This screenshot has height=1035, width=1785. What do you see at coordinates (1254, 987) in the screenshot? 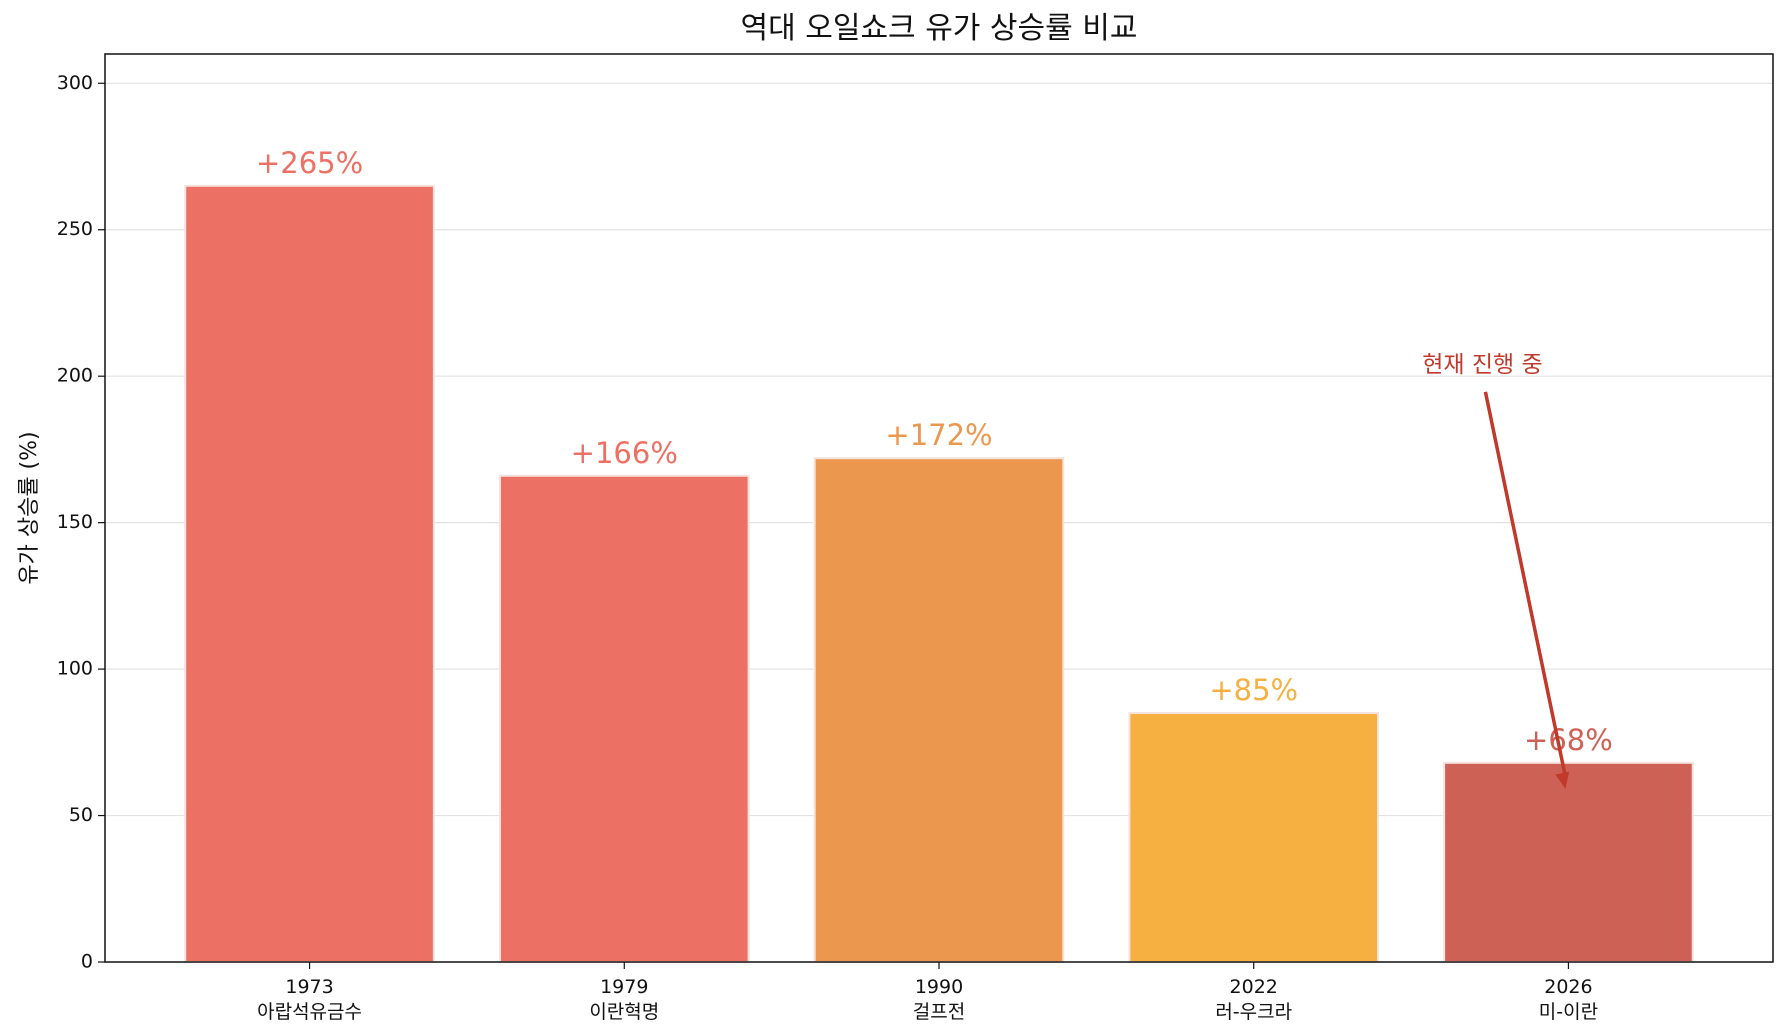
I see `x-tick-label-year: 2022` at bounding box center [1254, 987].